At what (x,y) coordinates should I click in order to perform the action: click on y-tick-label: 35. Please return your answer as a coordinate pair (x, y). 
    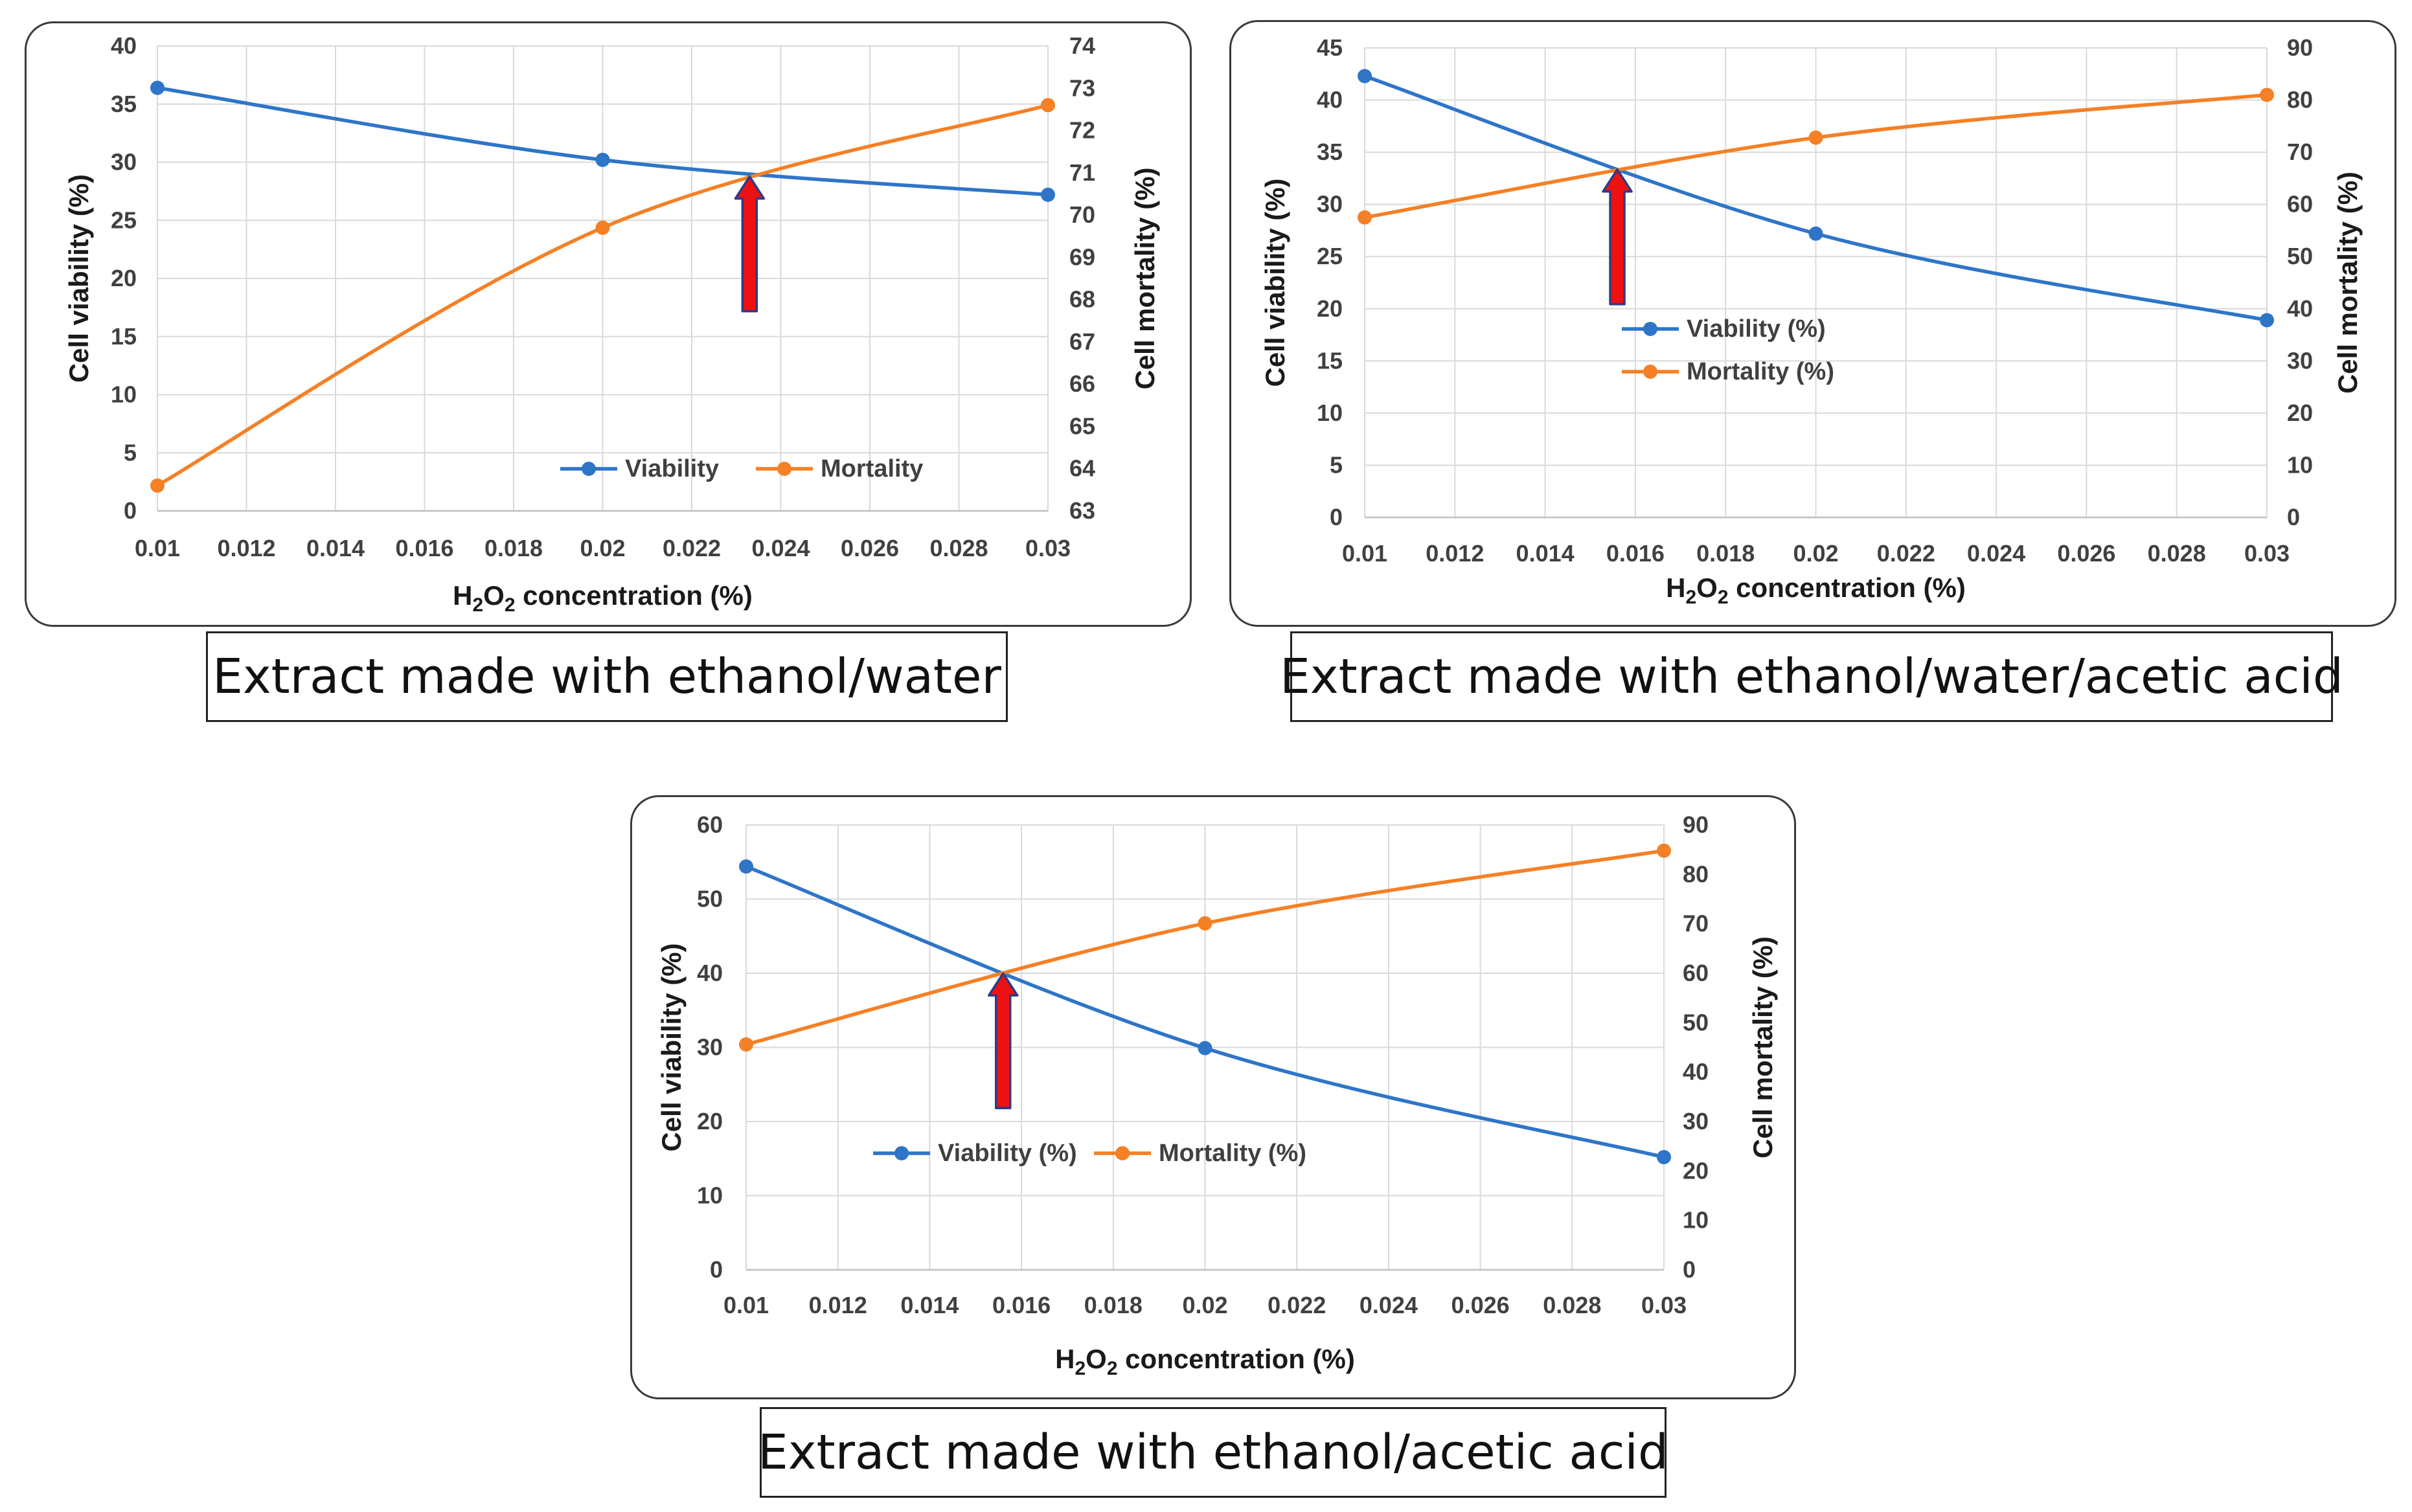
    Looking at the image, I should click on (1330, 152).